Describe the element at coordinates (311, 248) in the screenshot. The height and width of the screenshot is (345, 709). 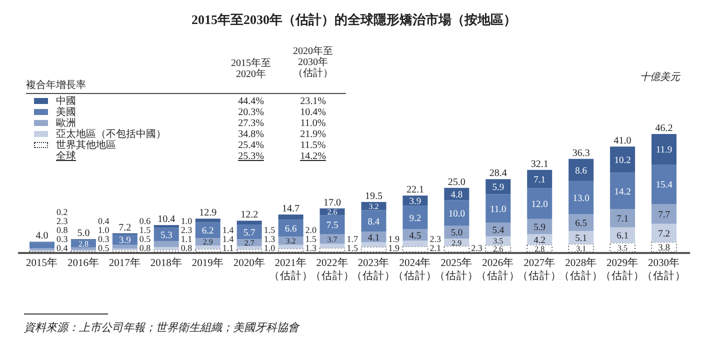
I see `data-label: 1.3` at that location.